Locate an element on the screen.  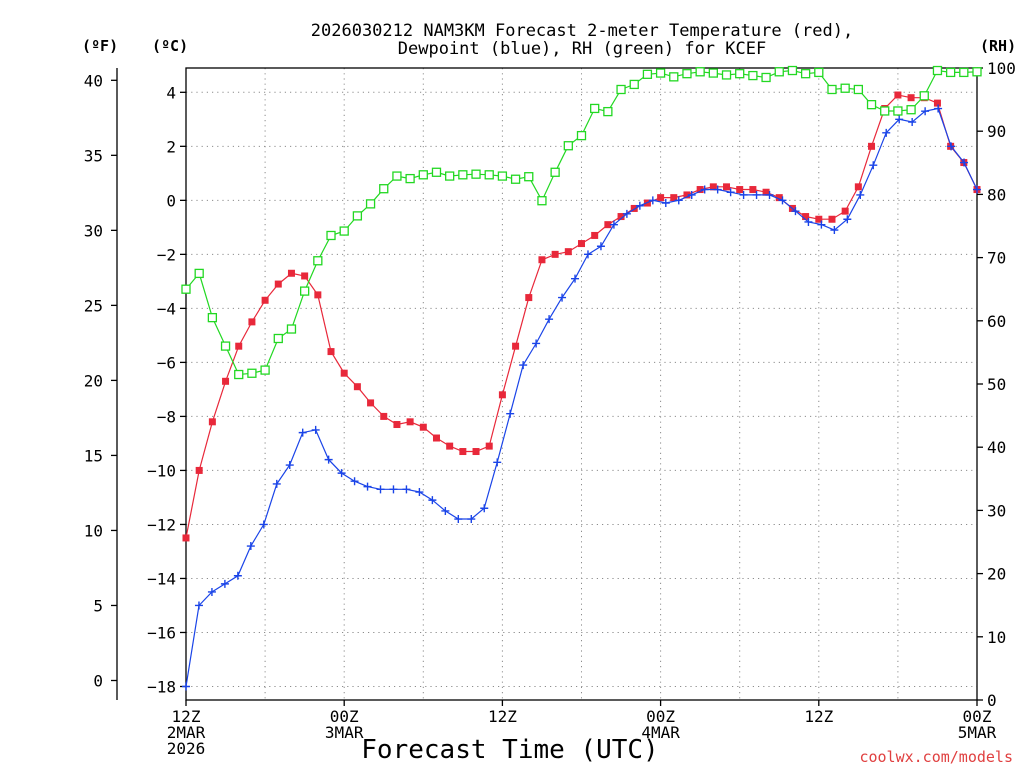
rh-tick-label: 50 is located at coordinates (996, 384).